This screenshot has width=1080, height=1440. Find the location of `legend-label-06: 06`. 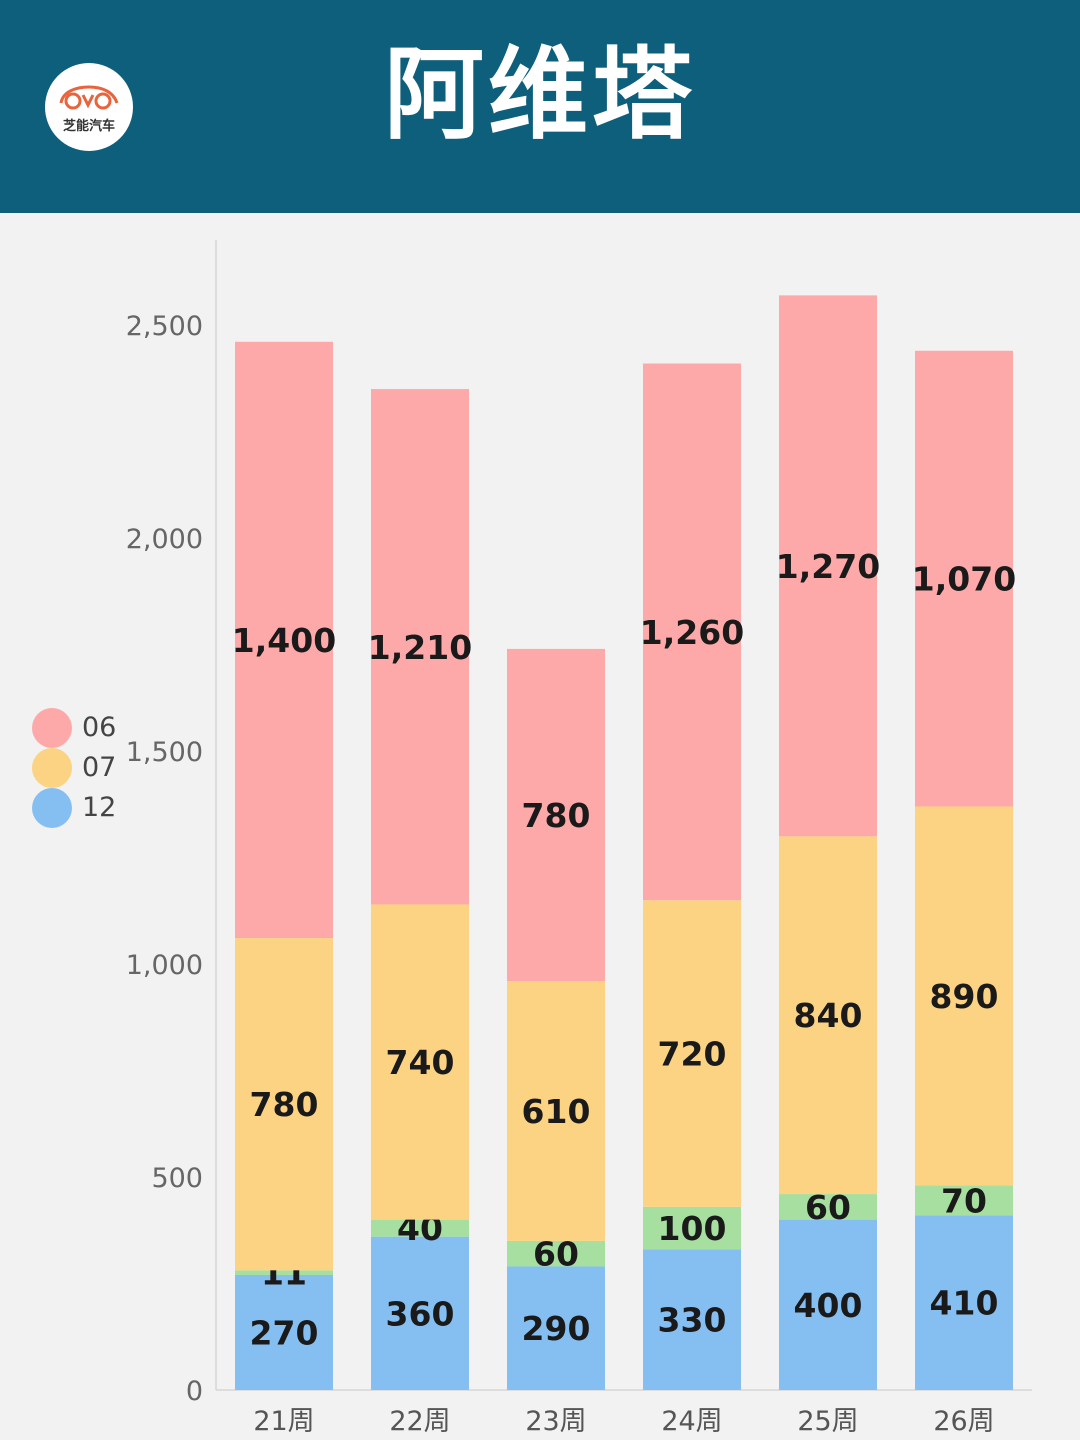

legend-label-06: 06 is located at coordinates (99, 727).